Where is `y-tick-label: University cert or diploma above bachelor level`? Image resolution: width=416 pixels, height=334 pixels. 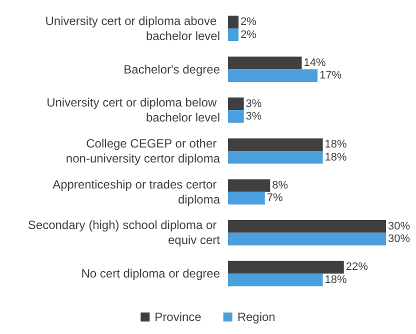 y-tick-label: University cert or diploma above bachelor level is located at coordinates (132, 28).